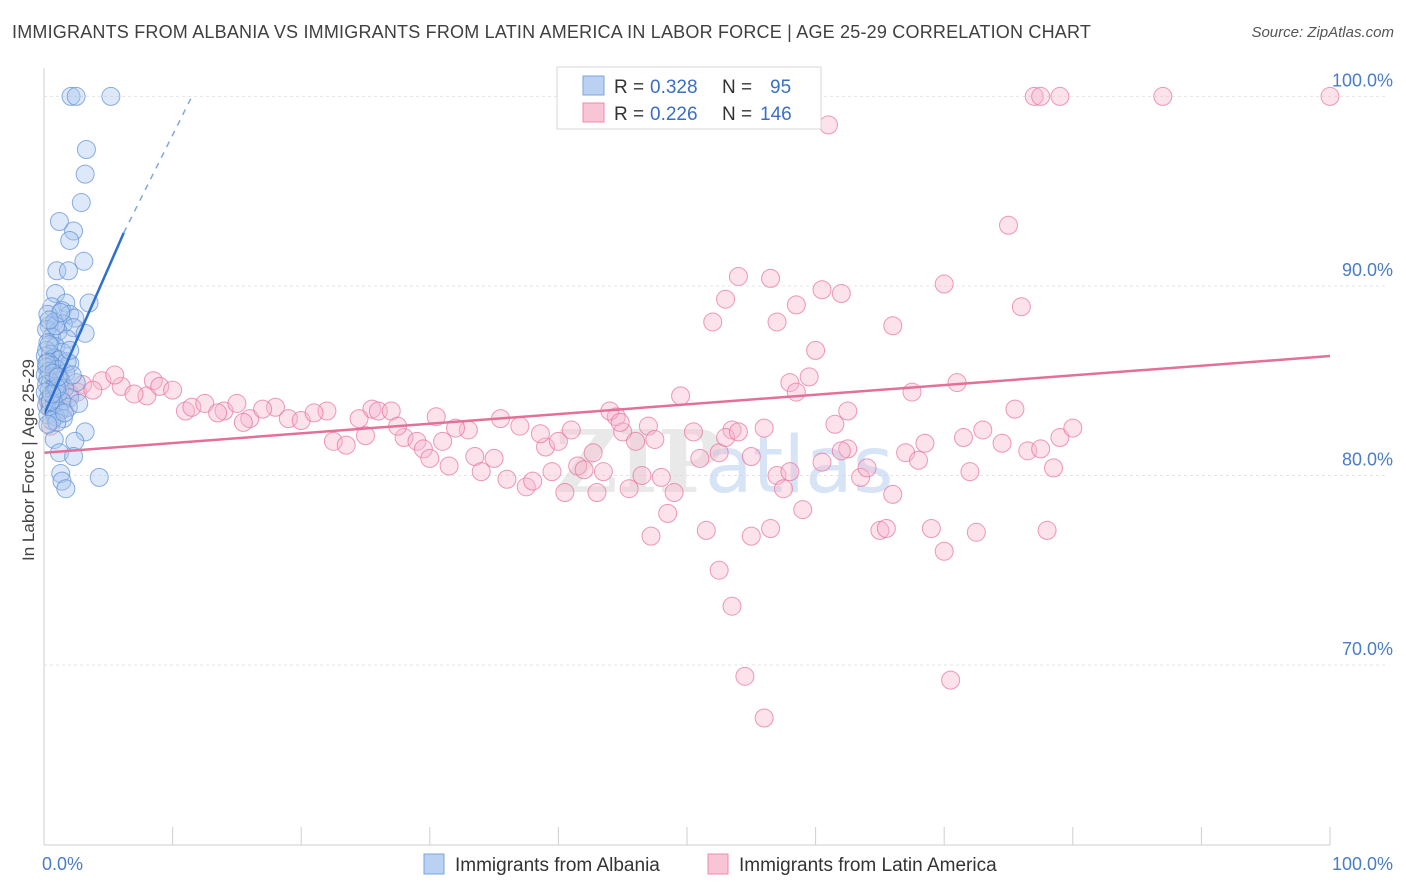 This screenshot has height=892, width=1406. What do you see at coordinates (674, 87) in the screenshot?
I see `legend-r-value-albania: 0.328` at bounding box center [674, 87].